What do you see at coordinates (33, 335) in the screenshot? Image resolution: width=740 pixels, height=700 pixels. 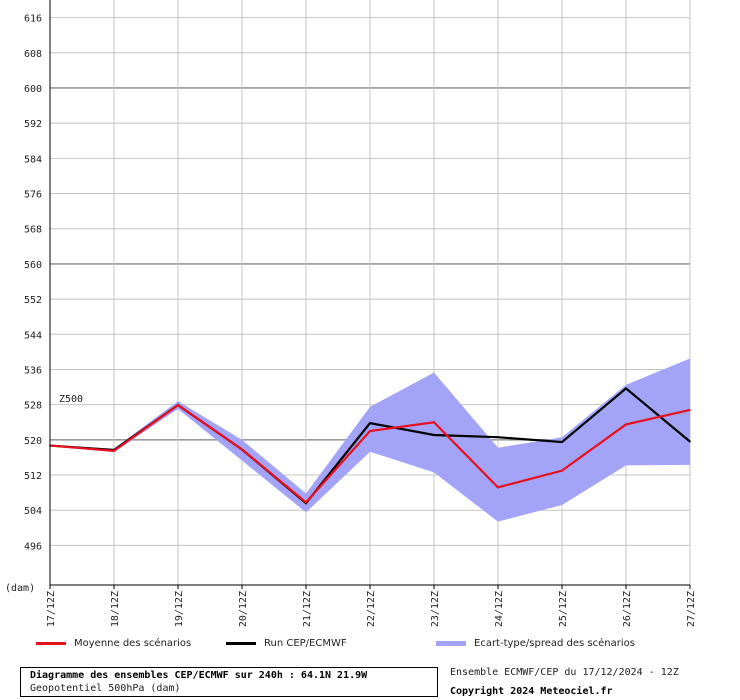 I see `y-tick-label: 544` at bounding box center [33, 335].